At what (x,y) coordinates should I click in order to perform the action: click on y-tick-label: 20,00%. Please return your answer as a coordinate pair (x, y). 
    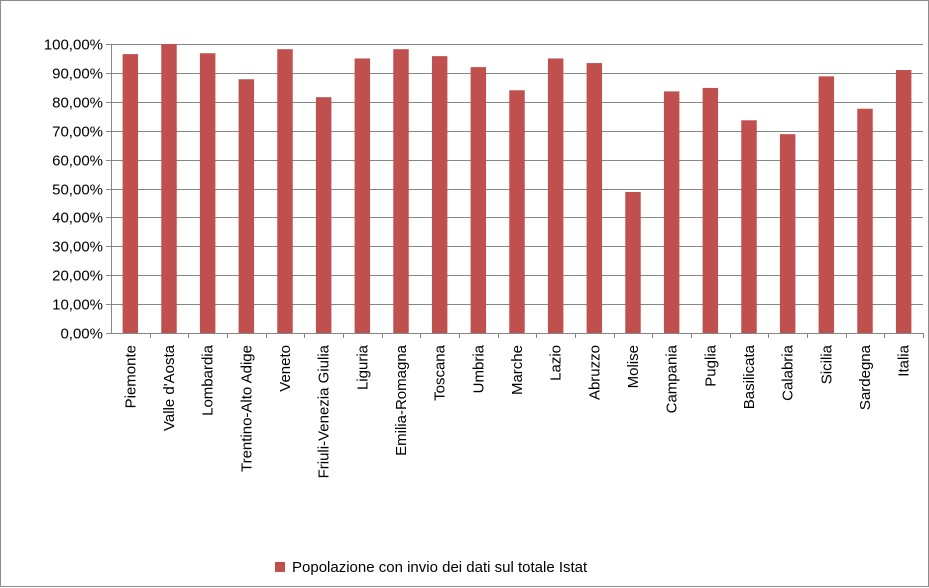
    Looking at the image, I should click on (77, 276).